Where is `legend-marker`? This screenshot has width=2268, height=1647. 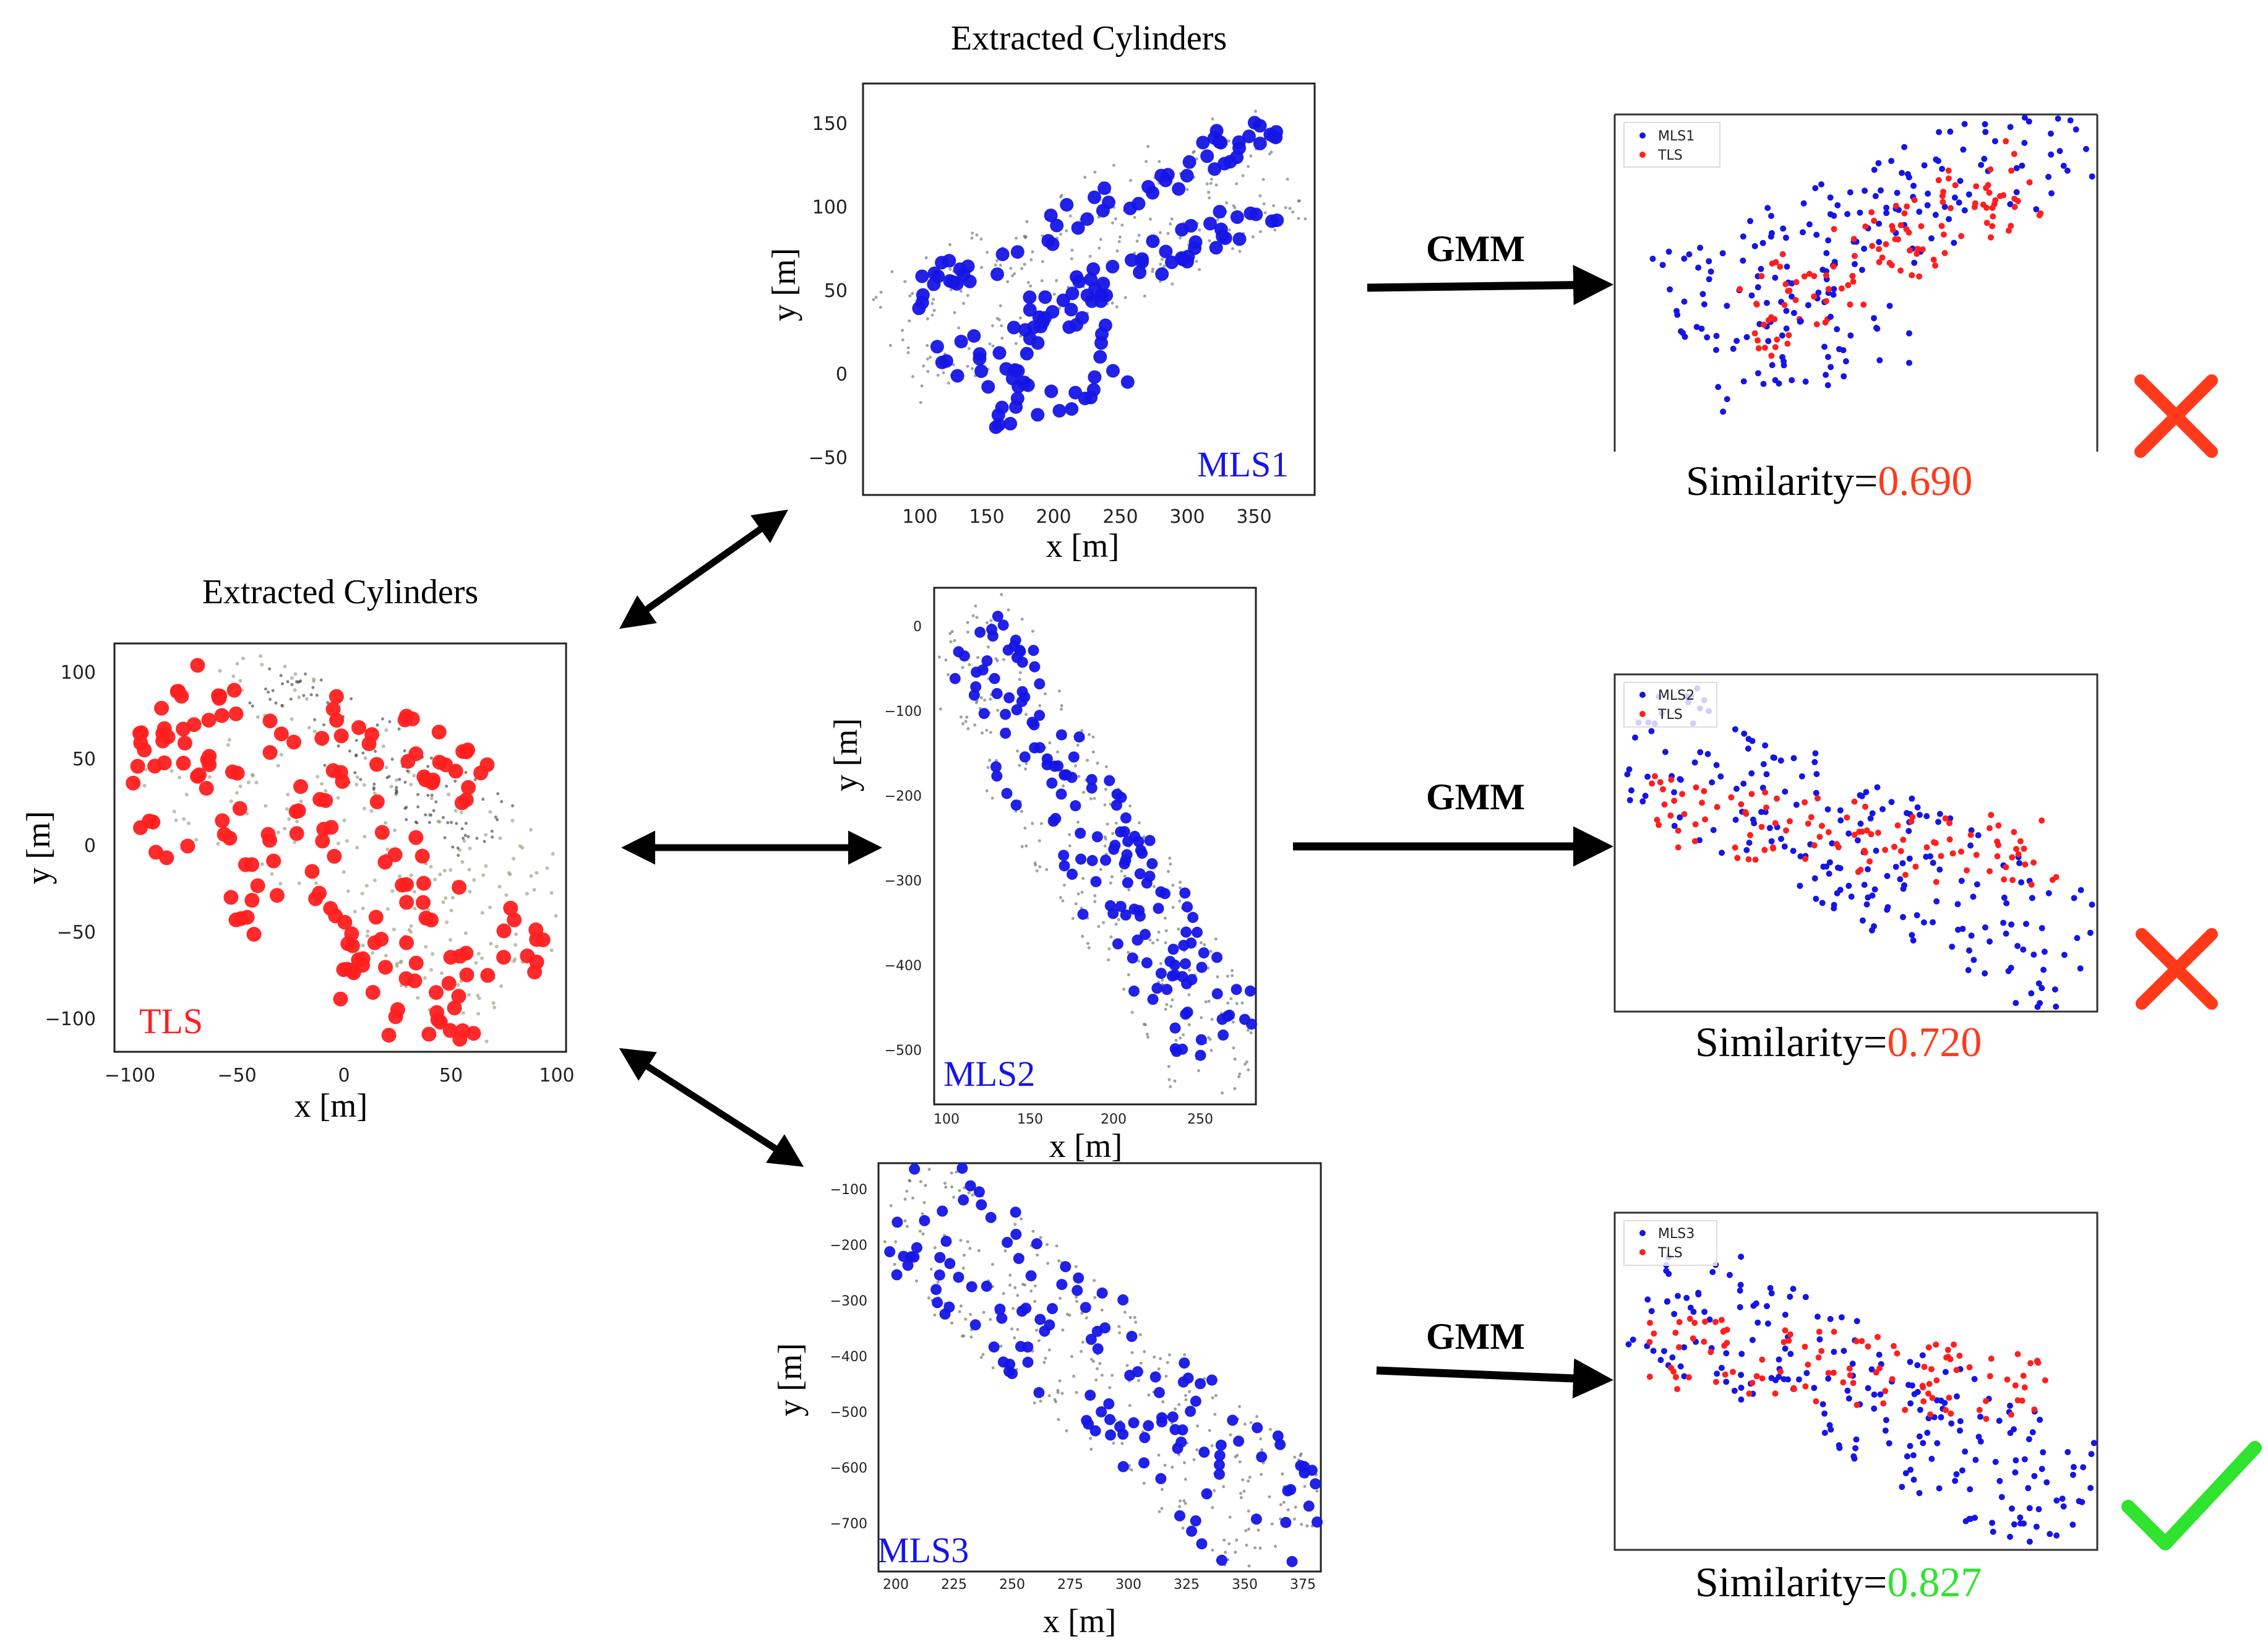 legend-marker is located at coordinates (1642, 1252).